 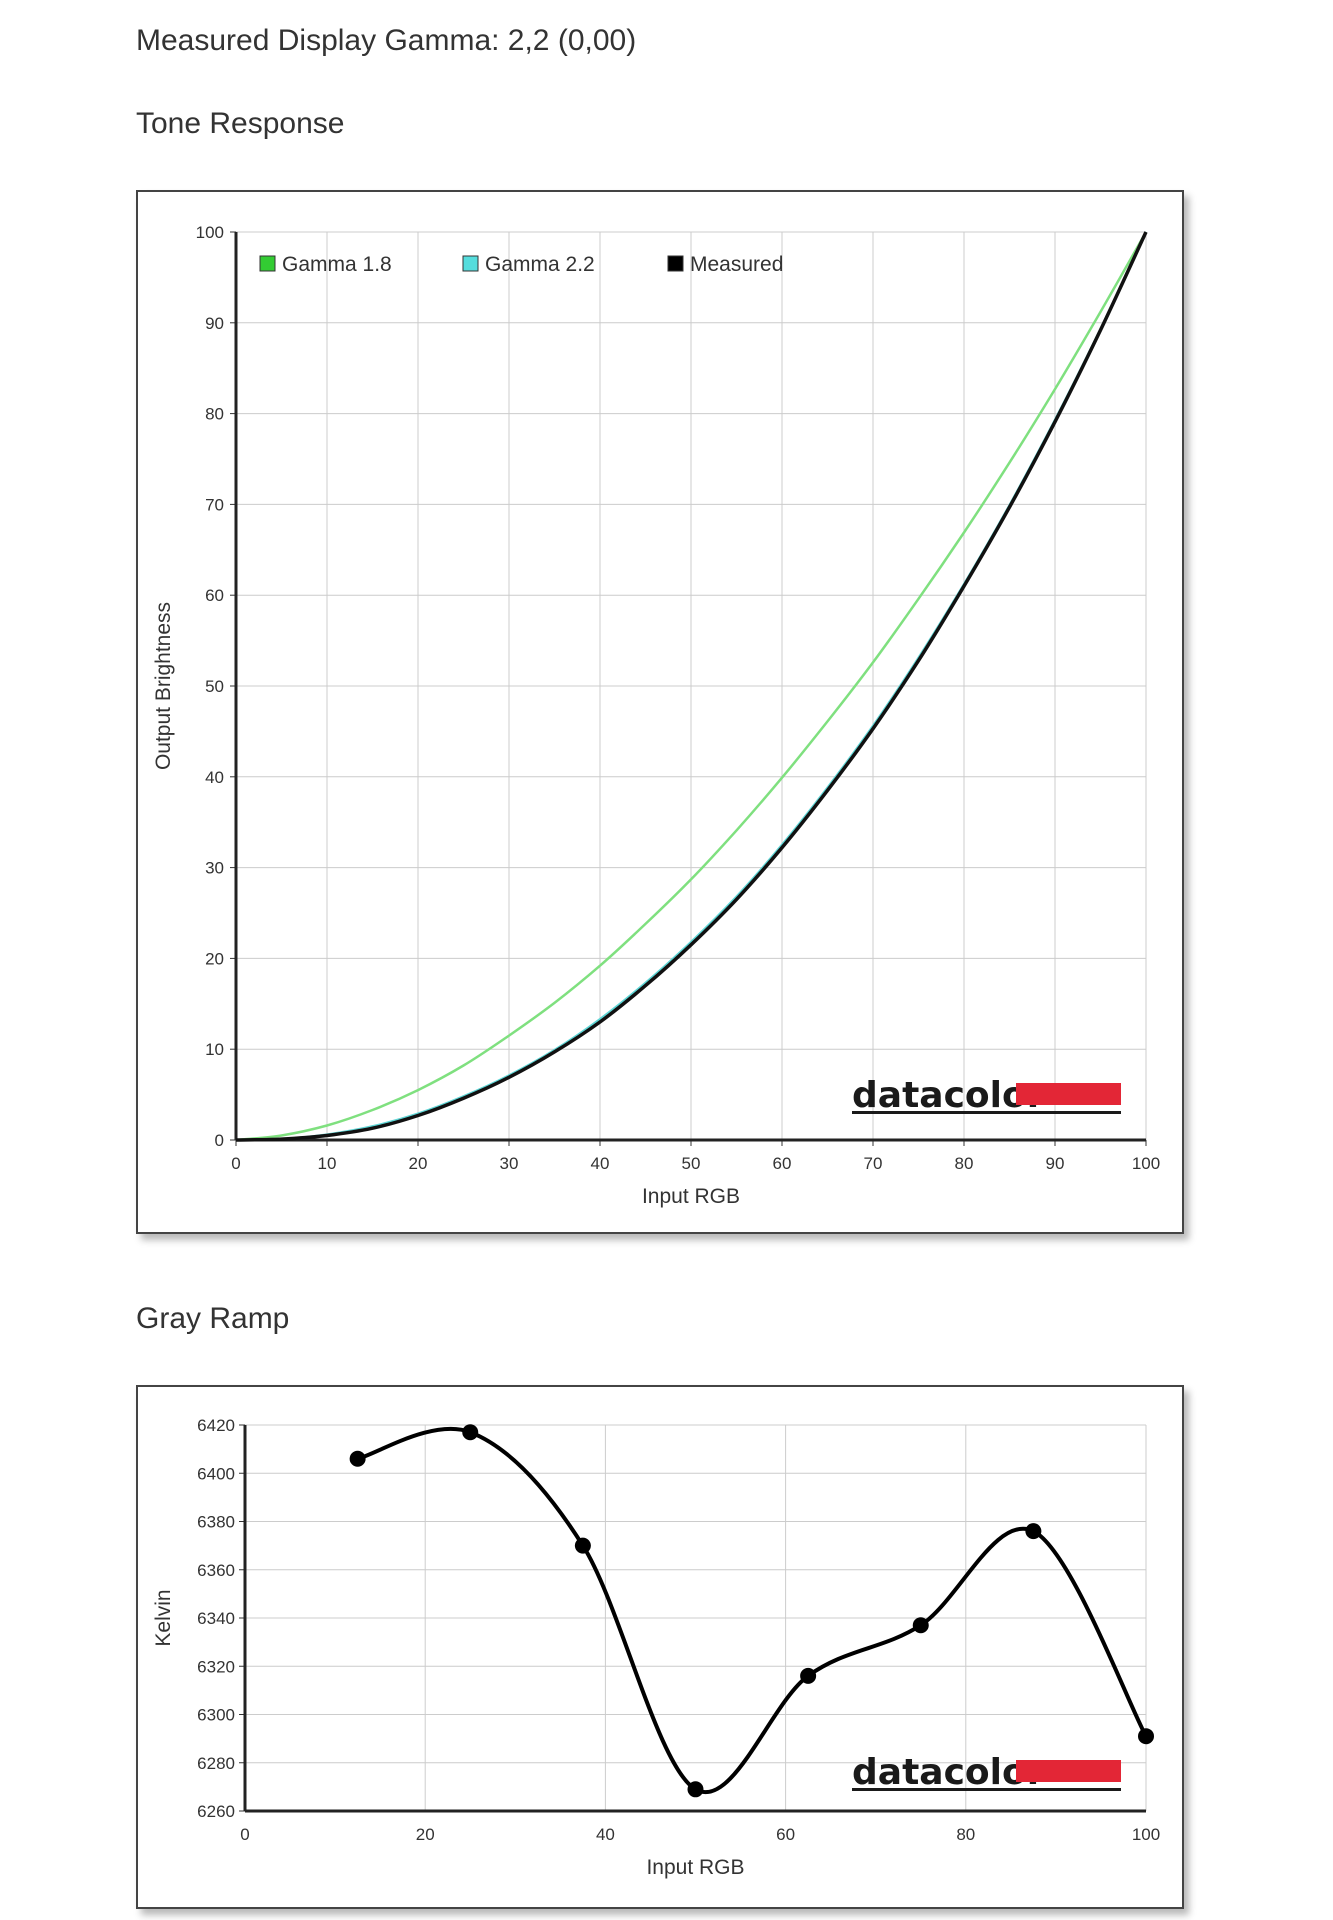 I want to click on measured-gamma-text: Measured Display Gamma: 2,2 (0,00), so click(x=386, y=40).